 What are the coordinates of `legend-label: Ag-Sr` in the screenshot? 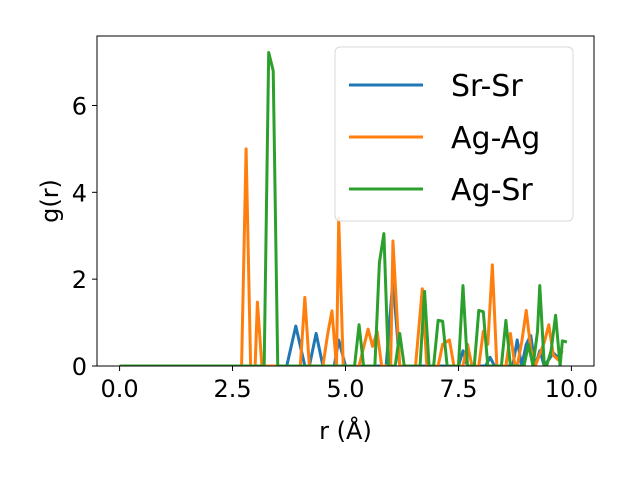 It's located at (492, 190).